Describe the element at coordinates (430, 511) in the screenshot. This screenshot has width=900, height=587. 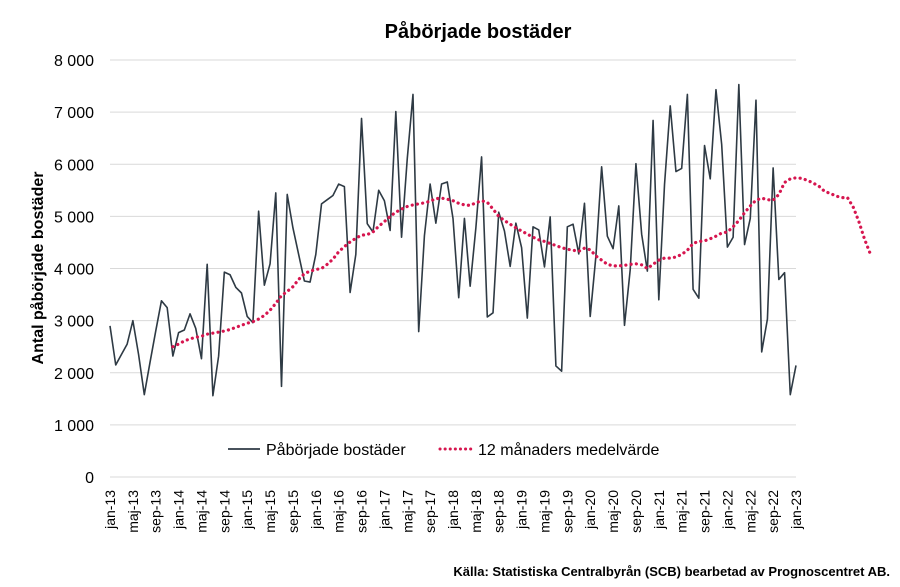
I see `x-tick-sep-17: sep-17` at that location.